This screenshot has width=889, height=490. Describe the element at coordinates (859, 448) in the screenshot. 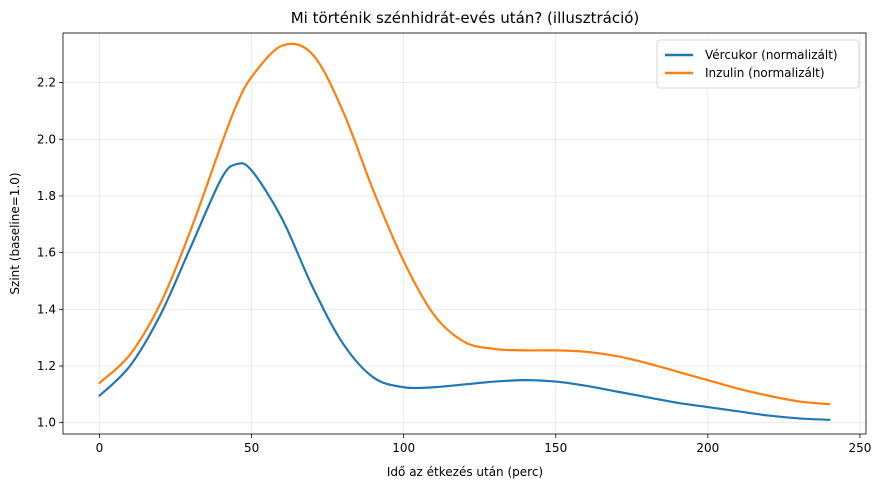

I see `x-tick-label: 250` at that location.